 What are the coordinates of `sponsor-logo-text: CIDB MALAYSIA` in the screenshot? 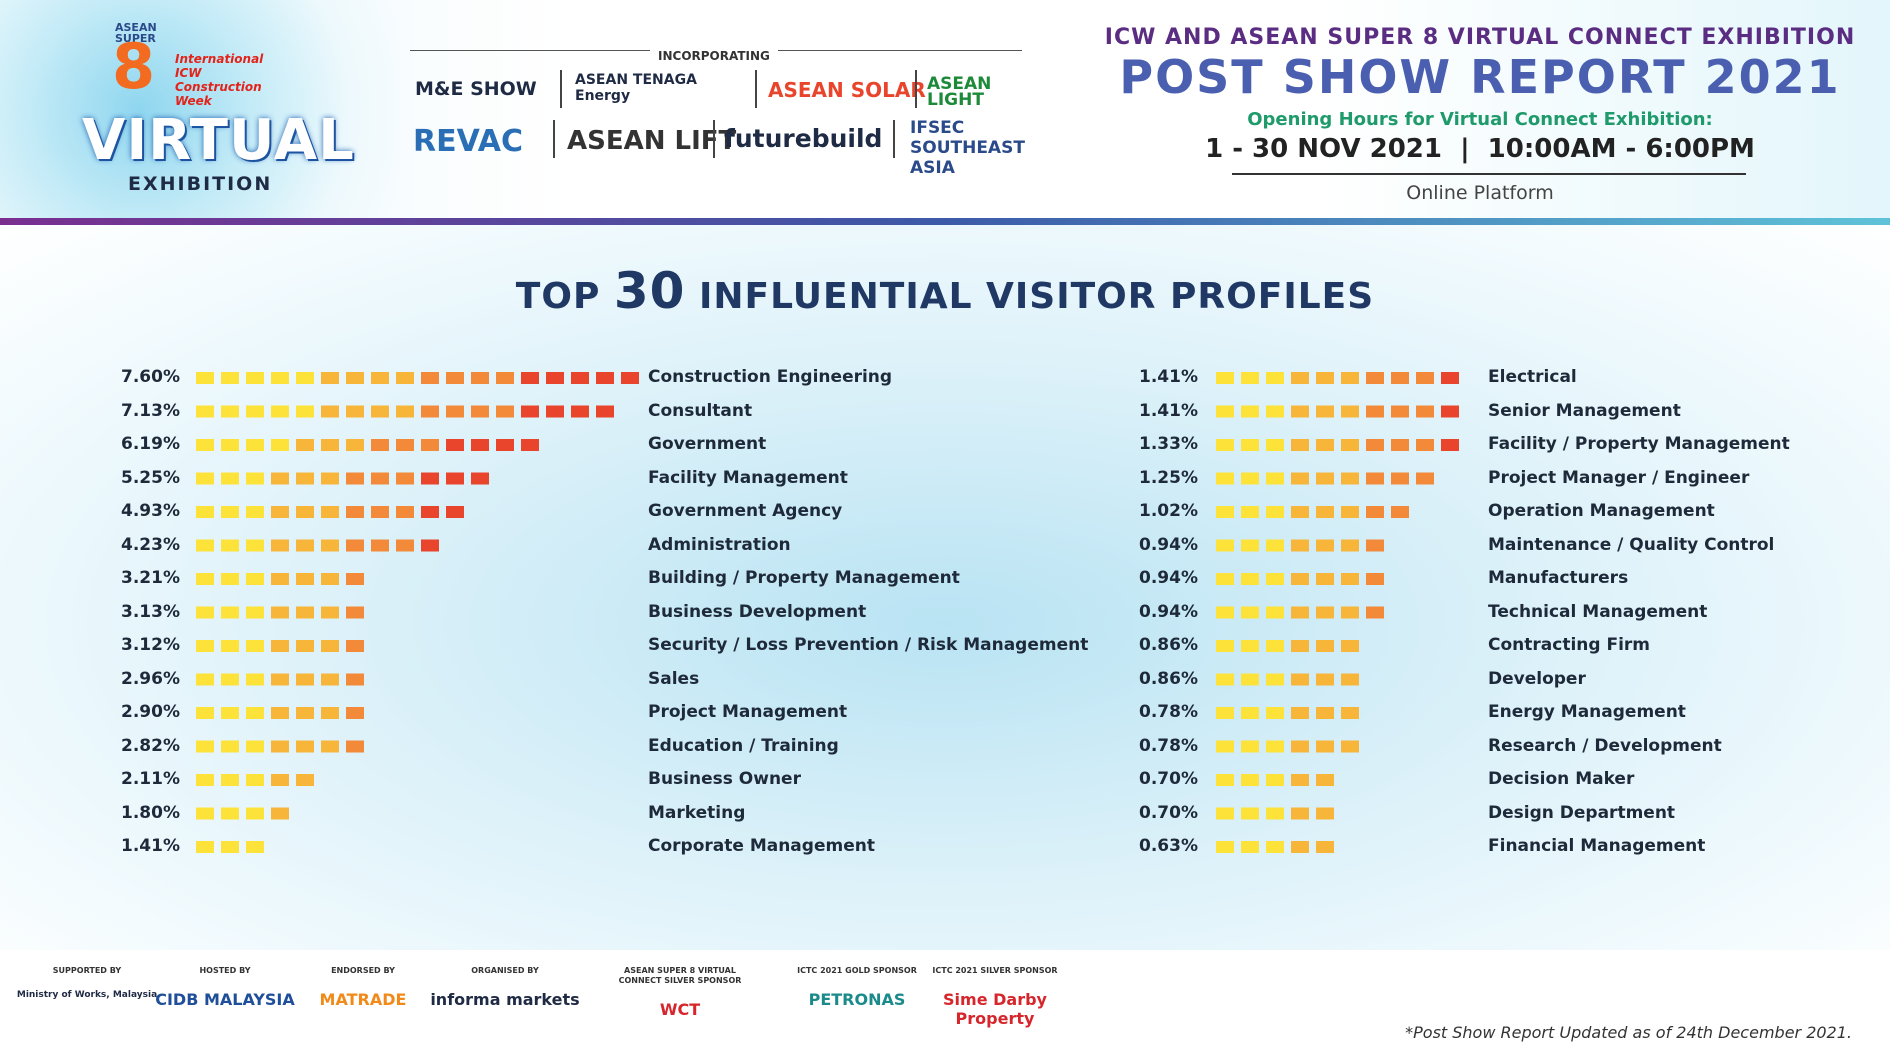 It's located at (225, 999).